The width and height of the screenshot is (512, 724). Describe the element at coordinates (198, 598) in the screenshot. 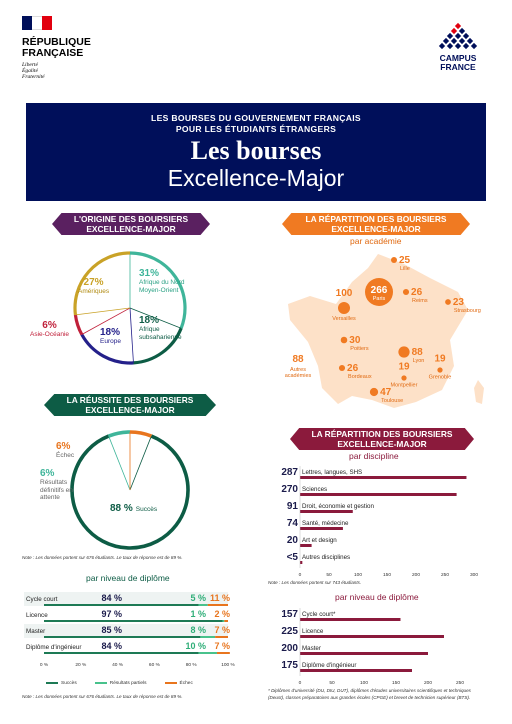

I see `niveau-value-partiels: 5 %` at that location.